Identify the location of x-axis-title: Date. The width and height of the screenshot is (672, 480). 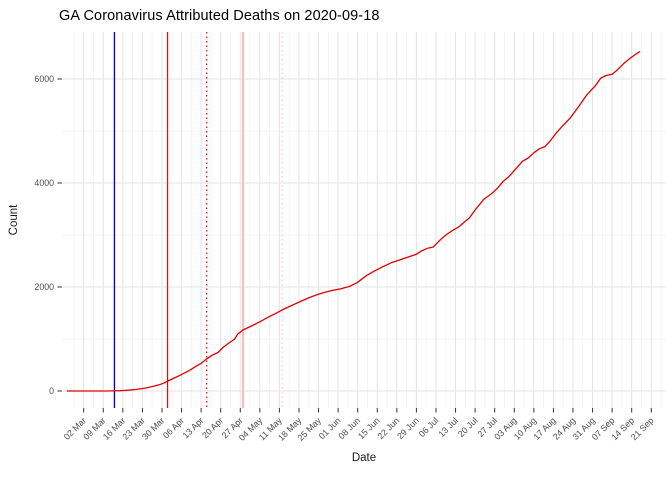
(336, 458).